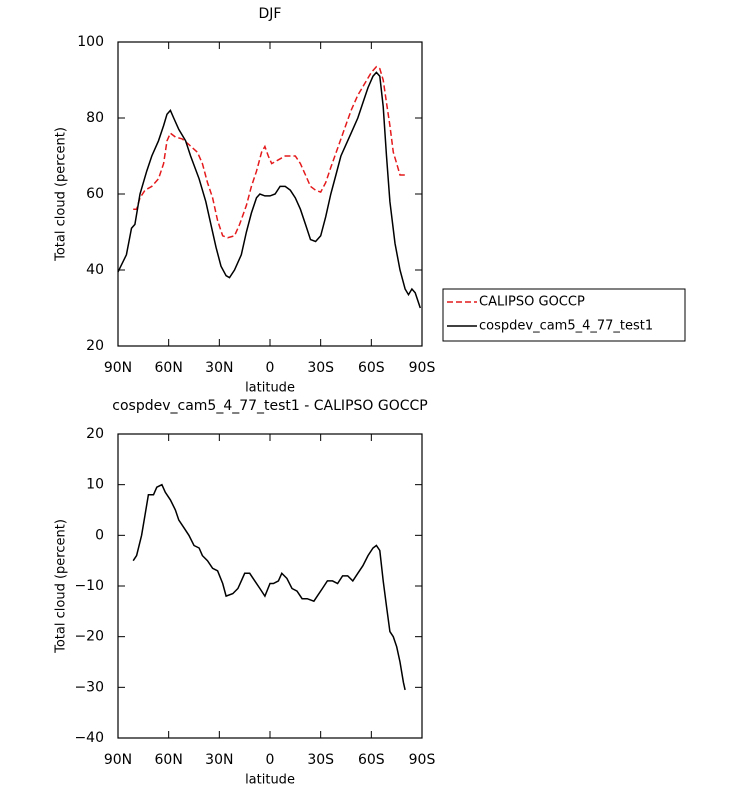 The width and height of the screenshot is (733, 792). What do you see at coordinates (95, 485) in the screenshot?
I see `y-tick-label: 10` at bounding box center [95, 485].